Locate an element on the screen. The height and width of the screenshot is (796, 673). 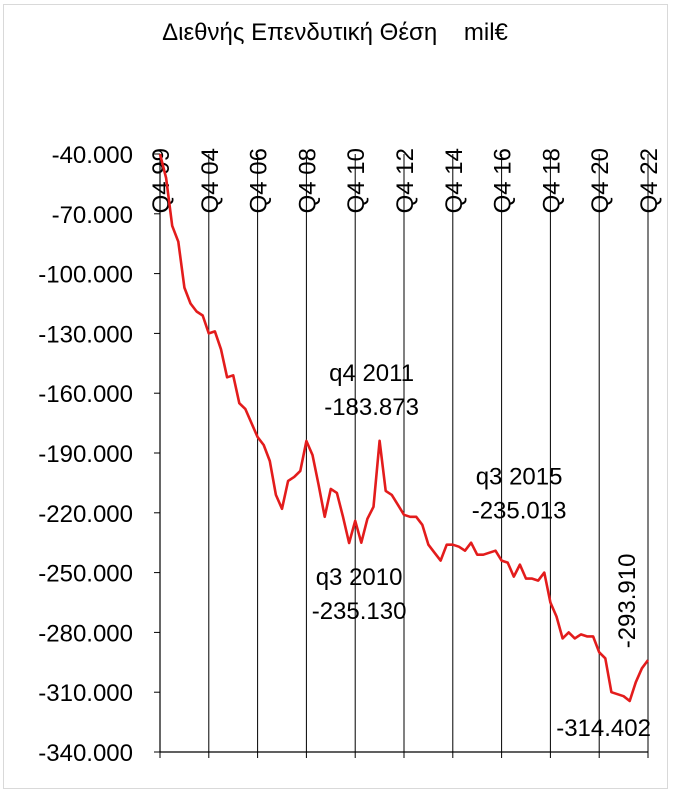
annotation-label: q3 2010 is located at coordinates (359, 577).